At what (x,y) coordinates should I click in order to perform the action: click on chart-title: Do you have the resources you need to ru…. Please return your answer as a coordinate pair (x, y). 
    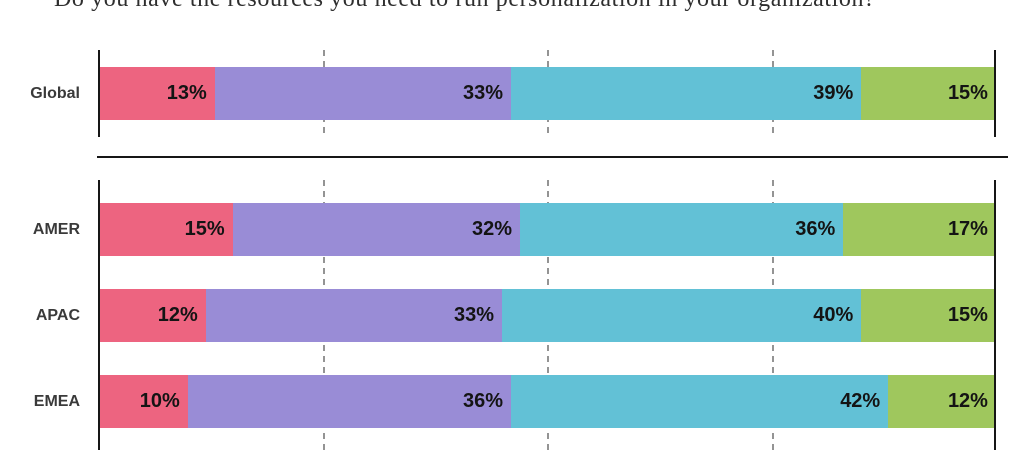
    Looking at the image, I should click on (464, 6).